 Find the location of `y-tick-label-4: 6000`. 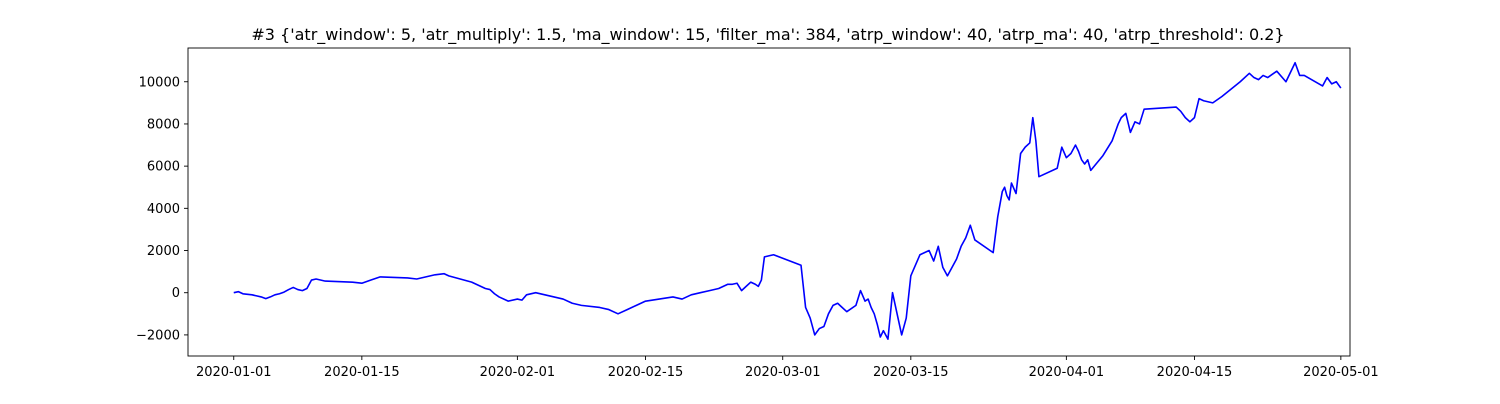

y-tick-label-4: 6000 is located at coordinates (163, 167).